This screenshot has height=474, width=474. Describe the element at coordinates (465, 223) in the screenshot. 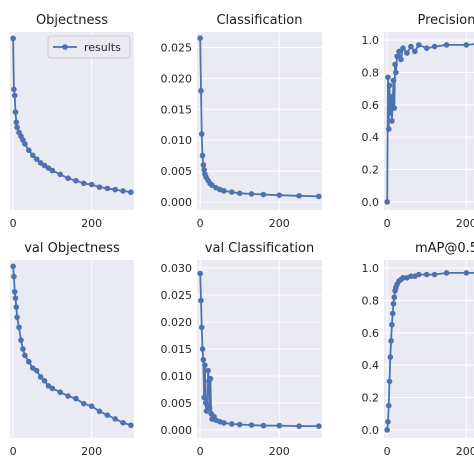

I see `precision-x-tick-label: 200` at that location.